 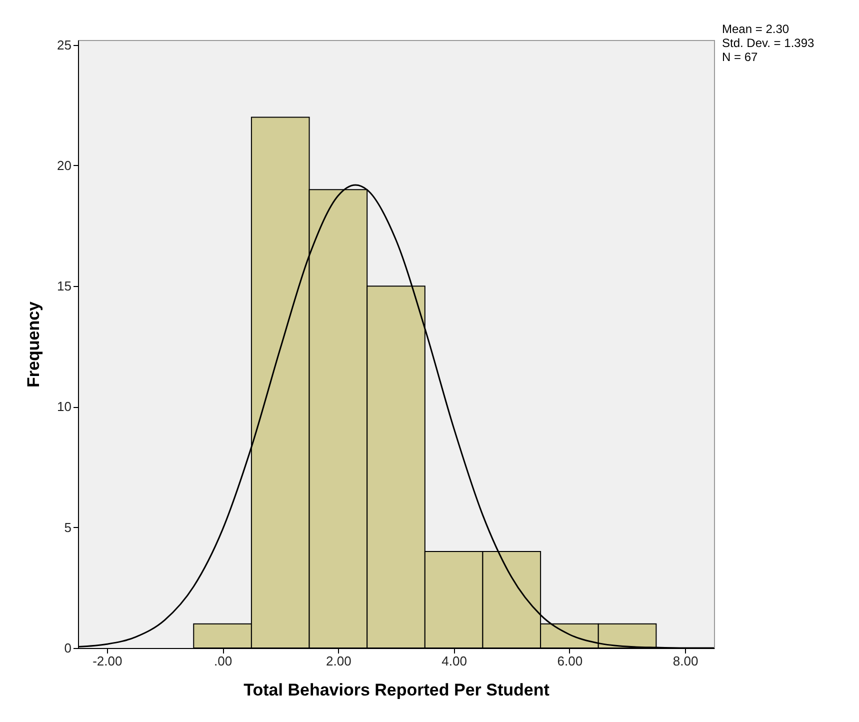 What do you see at coordinates (107, 661) in the screenshot?
I see `x-tick-label: -2.00` at bounding box center [107, 661].